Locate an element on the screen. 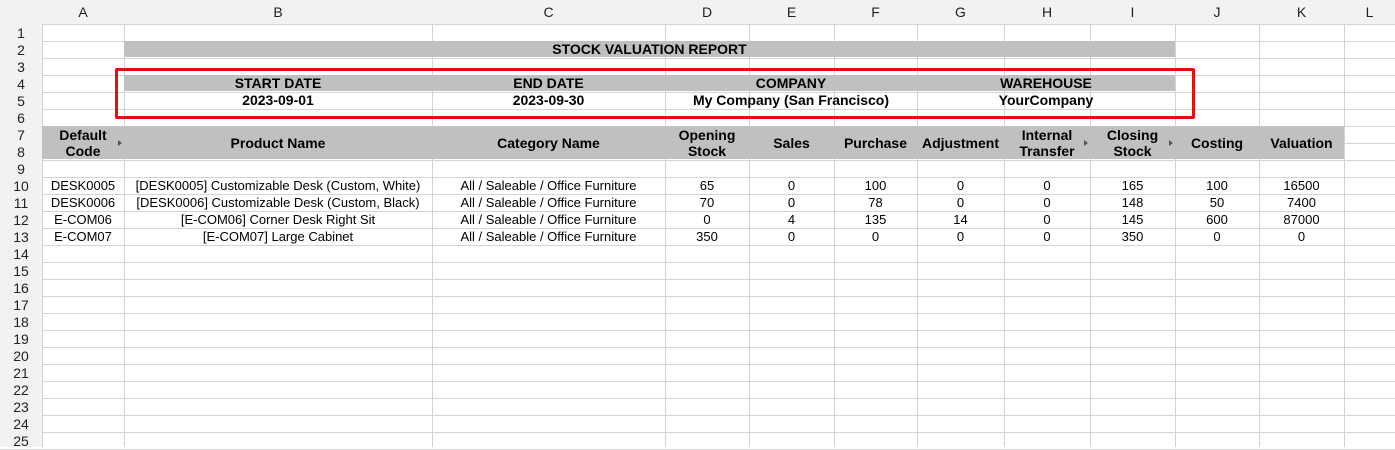 This screenshot has width=1395, height=450. row-header-1: 1 is located at coordinates (21, 32).